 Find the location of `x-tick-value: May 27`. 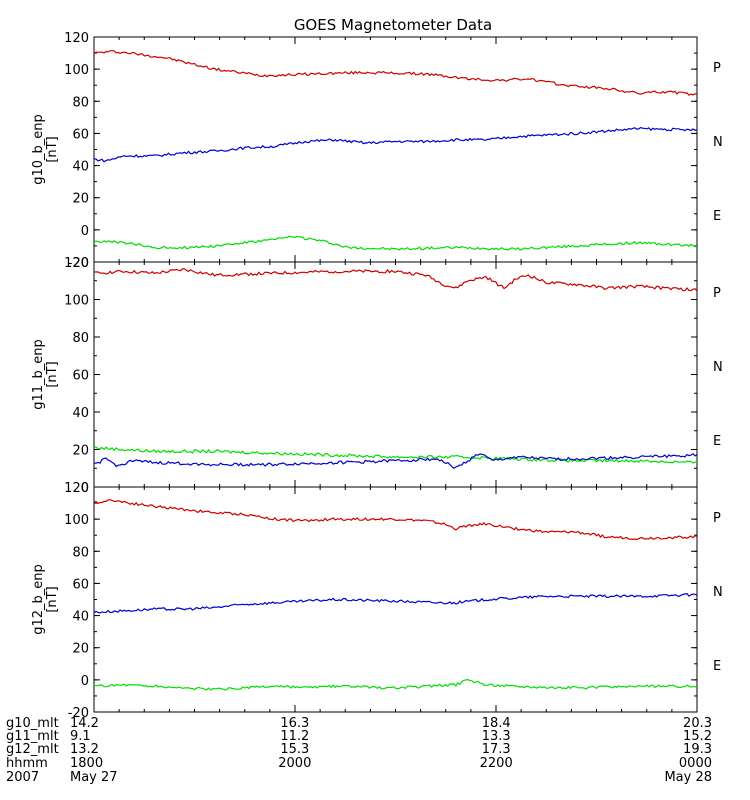

x-tick-value: May 27 is located at coordinates (94, 777).